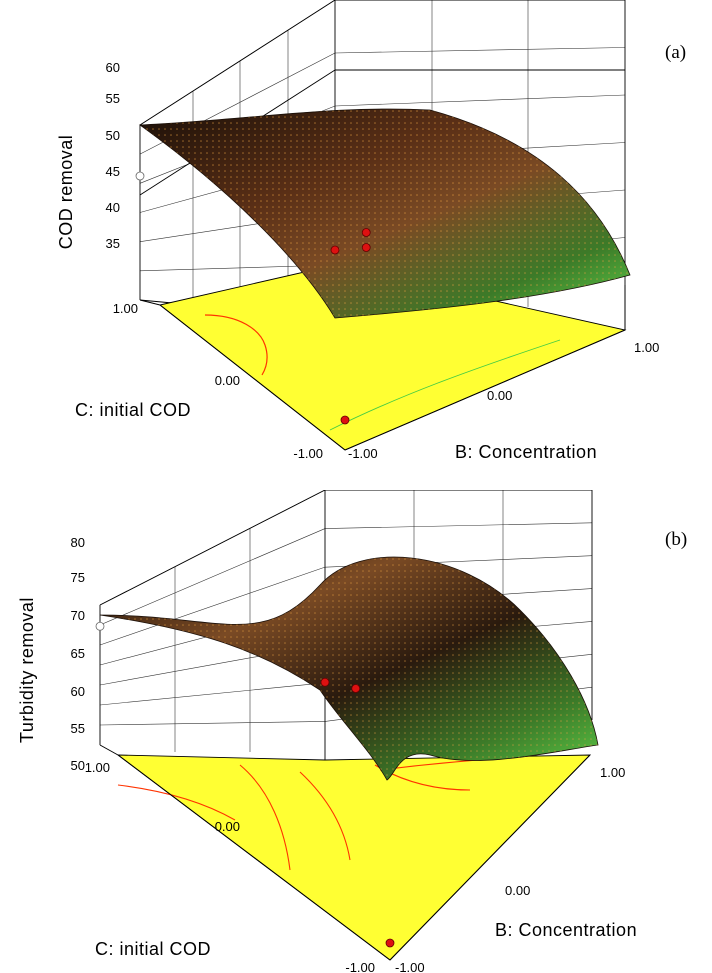 The height and width of the screenshot is (973, 712). I want to click on z-axis-title: COD removal, so click(66, 192).